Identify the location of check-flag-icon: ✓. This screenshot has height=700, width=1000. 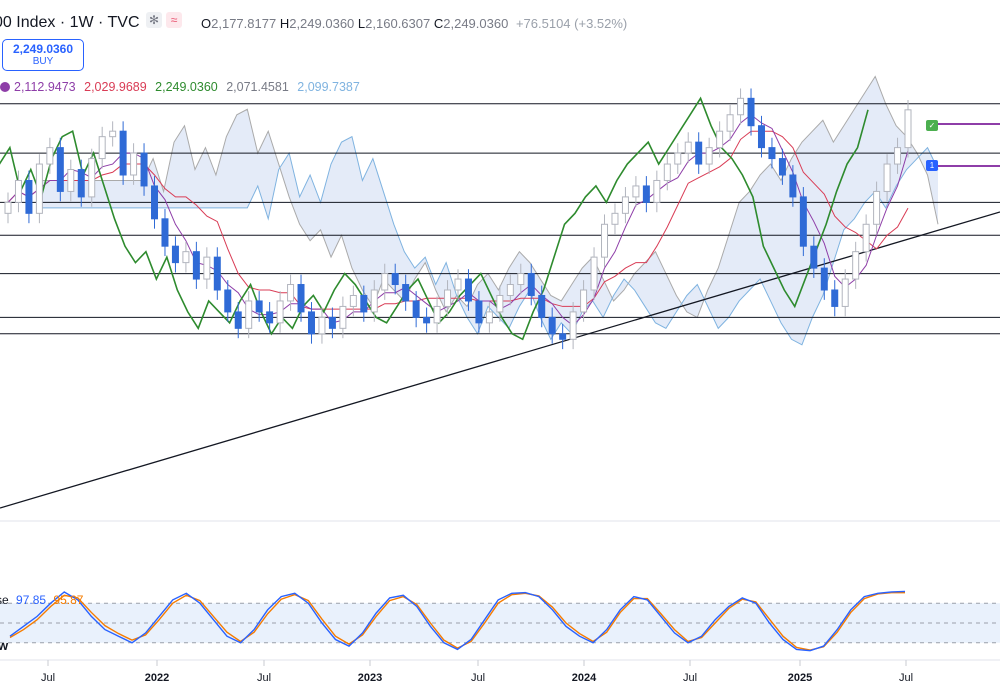
(932, 125).